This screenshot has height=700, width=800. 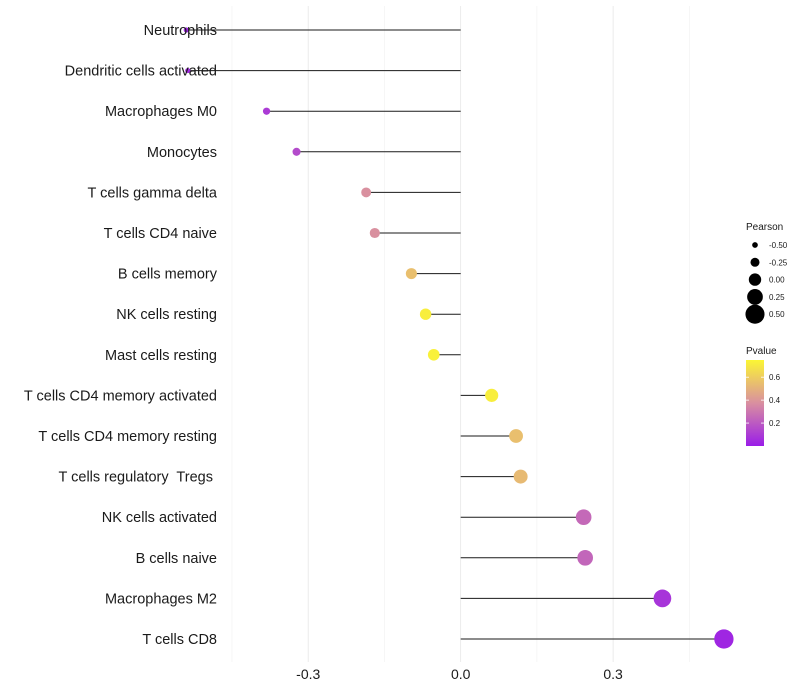 I want to click on x-tick-label: -0.3, so click(x=308, y=674).